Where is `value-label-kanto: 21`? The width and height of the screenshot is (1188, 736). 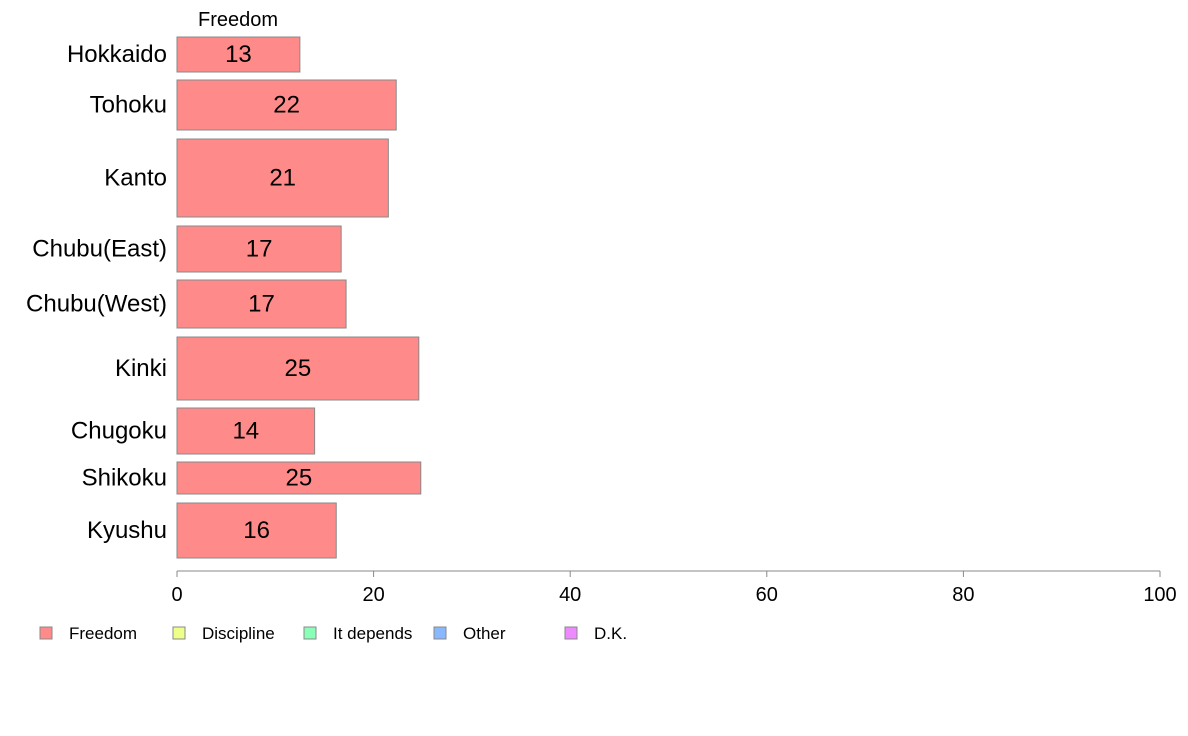 value-label-kanto: 21 is located at coordinates (282, 178).